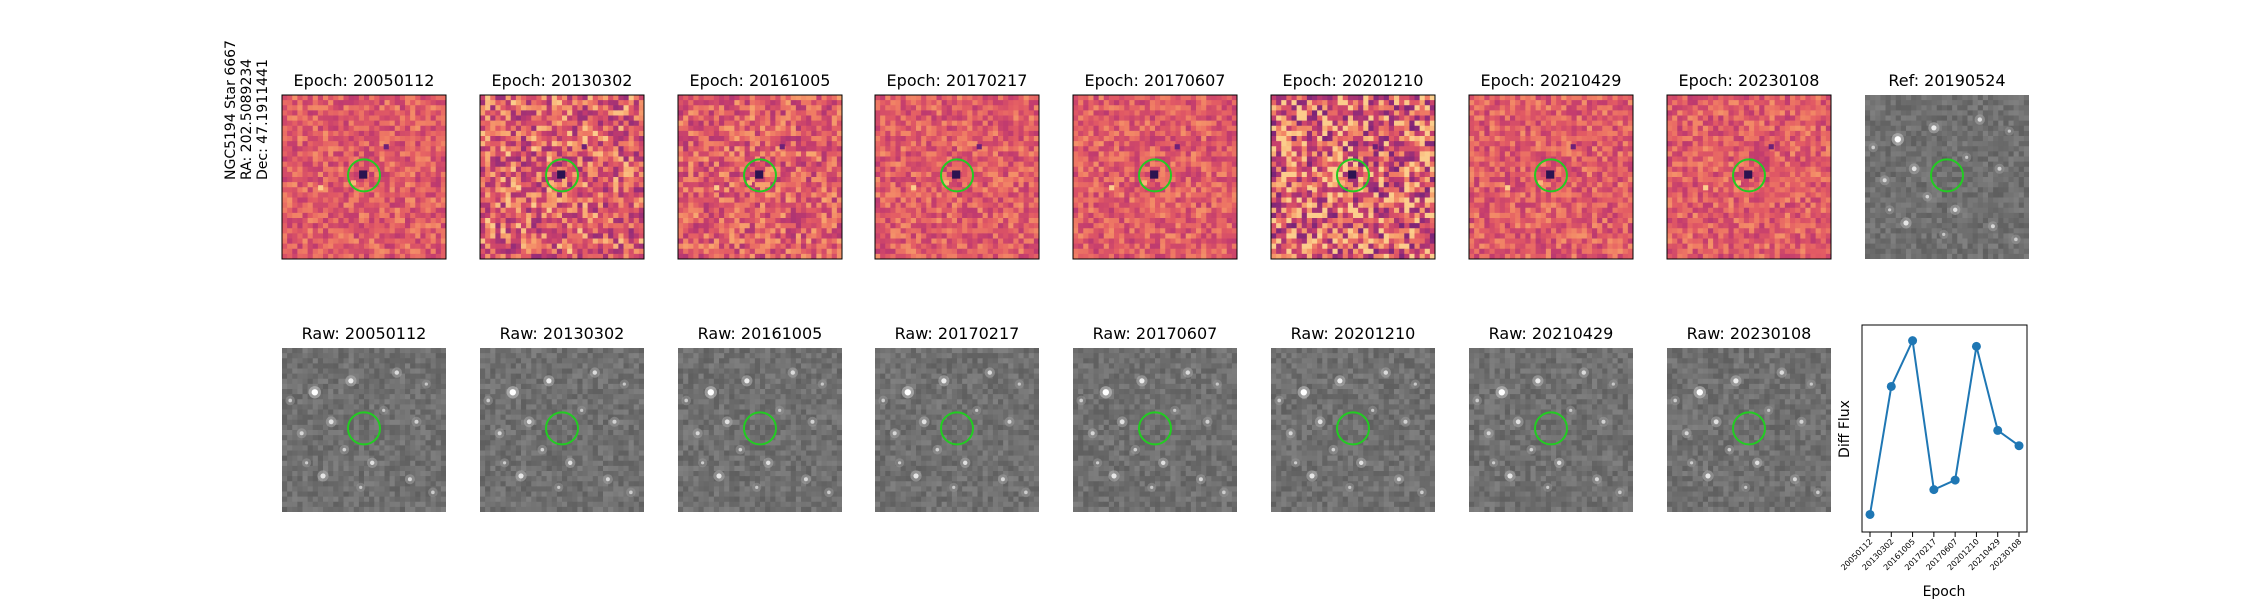 Image resolution: width=2250 pixels, height=600 pixels. What do you see at coordinates (562, 80) in the screenshot?
I see `diff-panel-title: Epoch: 20130302` at bounding box center [562, 80].